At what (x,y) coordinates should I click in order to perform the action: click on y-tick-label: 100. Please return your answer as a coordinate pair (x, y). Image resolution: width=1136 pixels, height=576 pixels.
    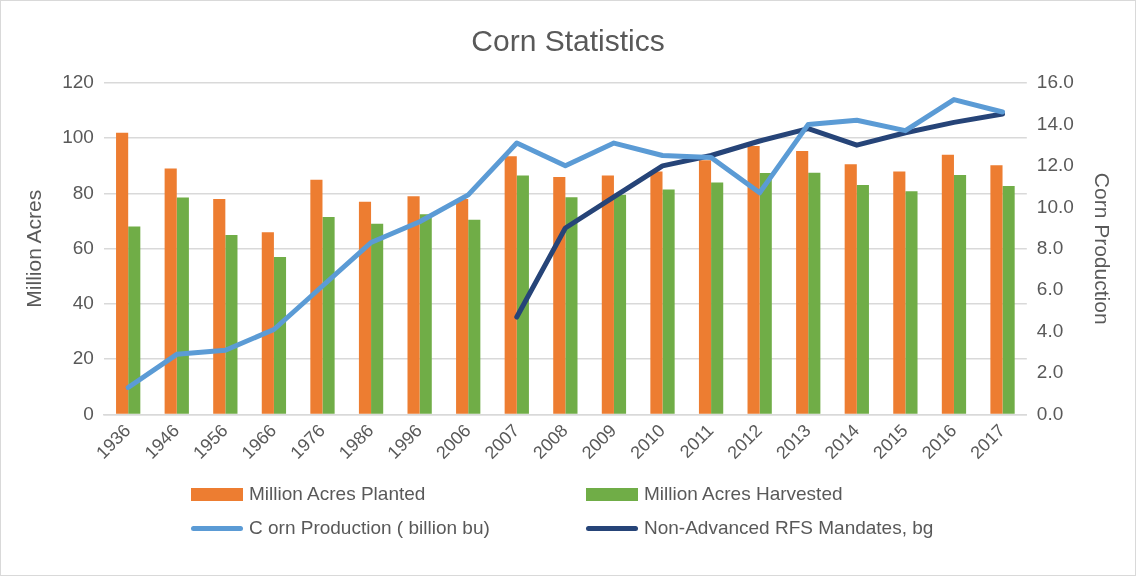
    Looking at the image, I should click on (78, 137).